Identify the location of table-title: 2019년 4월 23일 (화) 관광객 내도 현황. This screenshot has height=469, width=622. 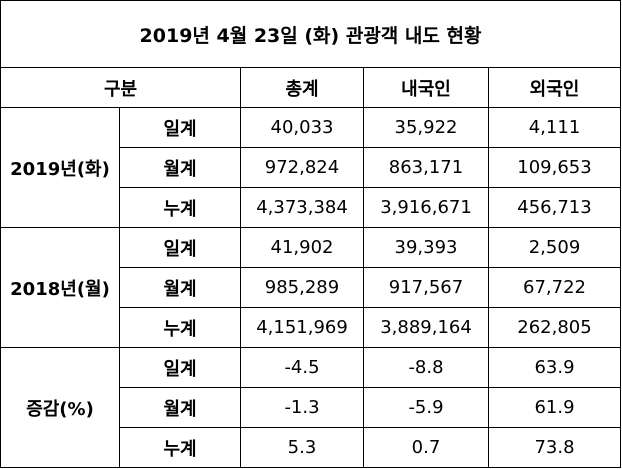
(310, 34).